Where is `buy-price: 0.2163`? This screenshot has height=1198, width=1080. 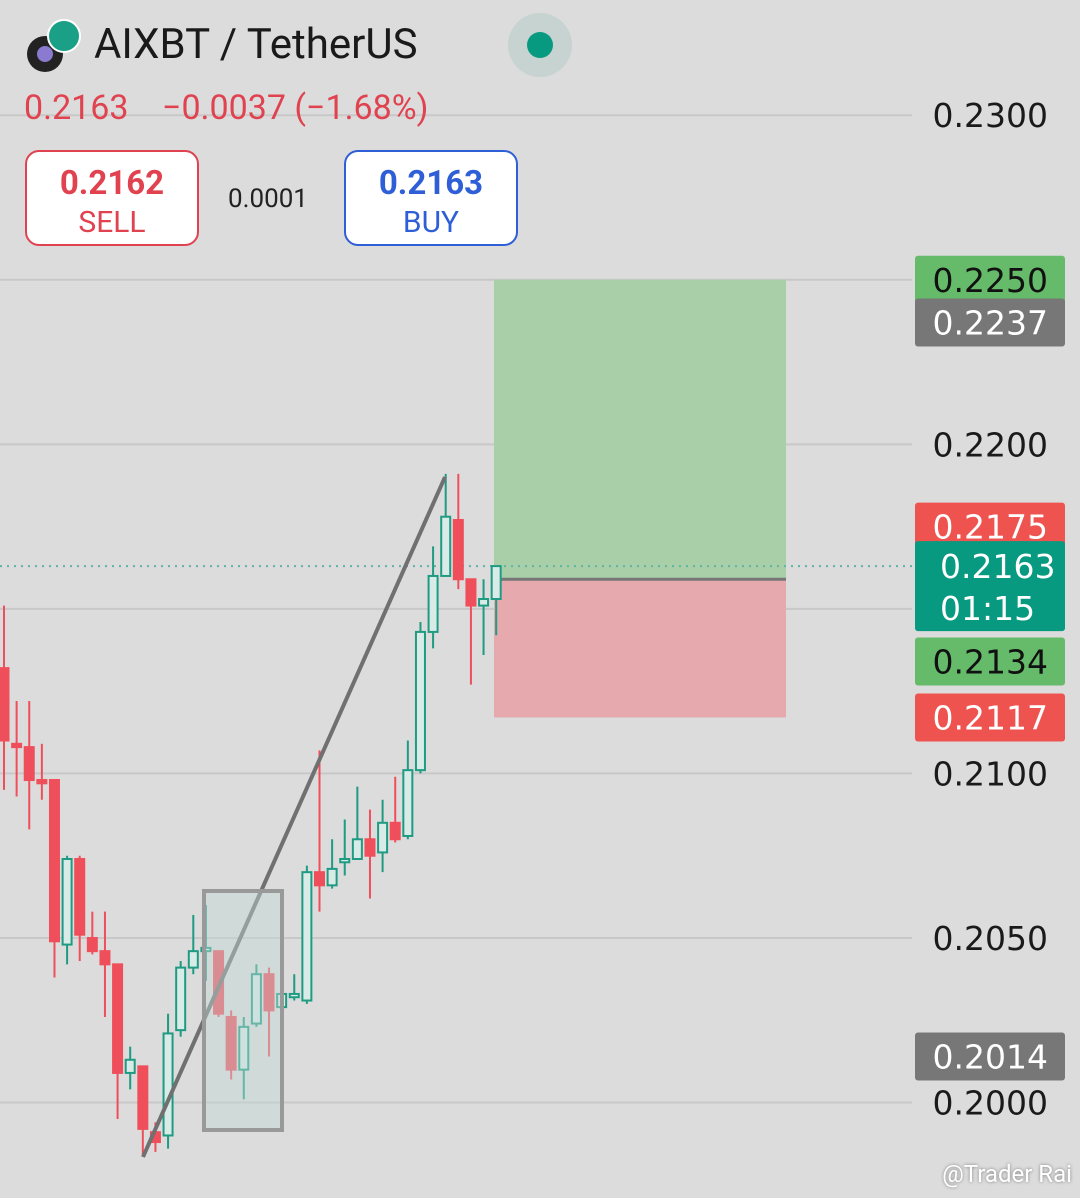 buy-price: 0.2163 is located at coordinates (431, 183).